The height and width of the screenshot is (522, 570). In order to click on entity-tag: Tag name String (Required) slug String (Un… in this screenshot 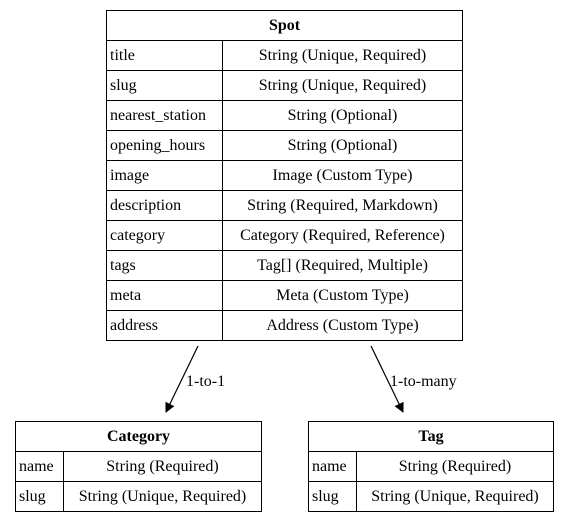, I will do `click(431, 466)`.